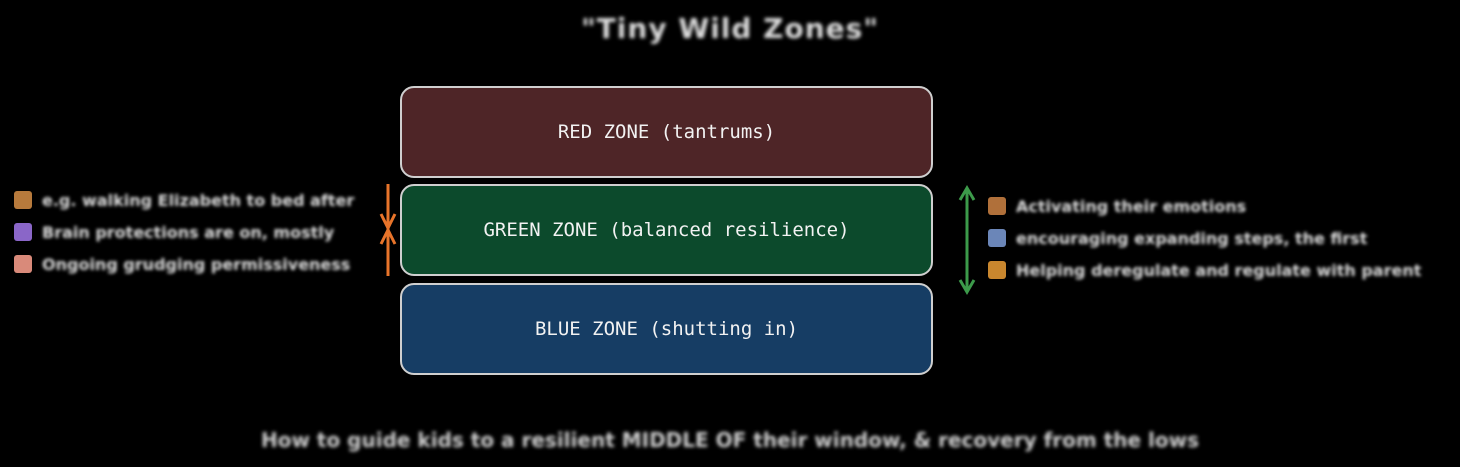 This screenshot has height=467, width=1460. I want to click on sparkle-icon, so click(23, 232).